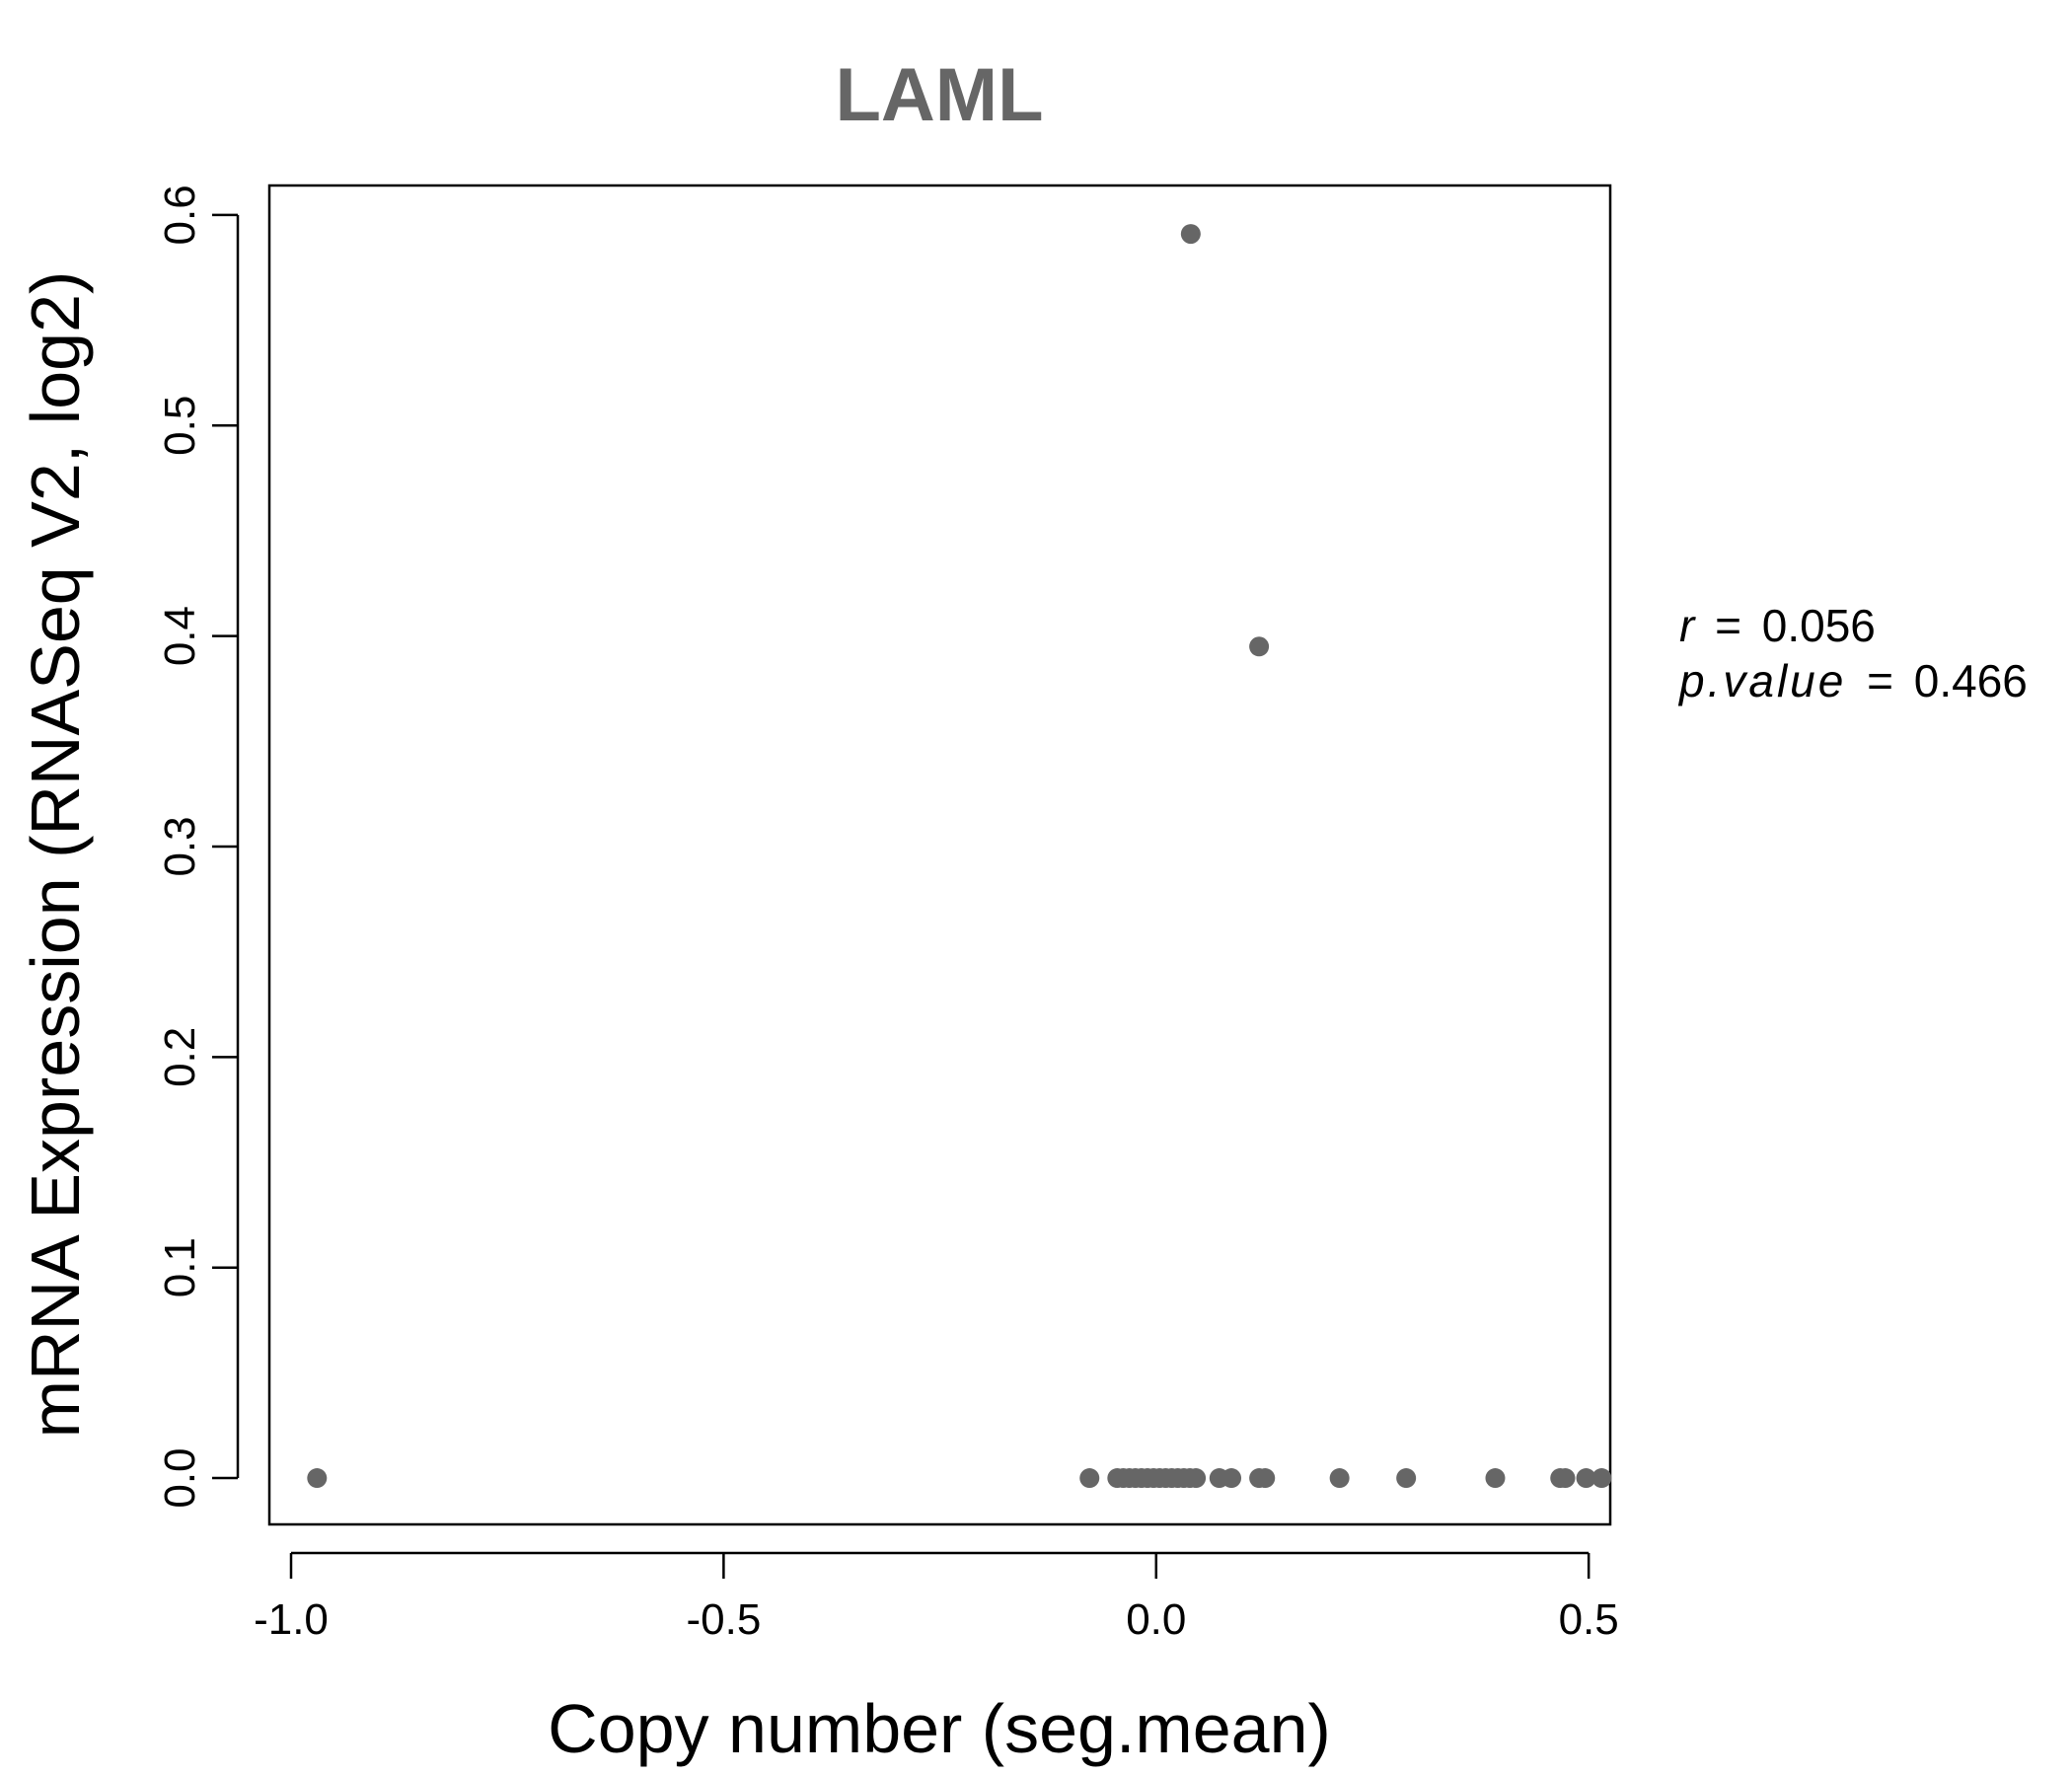  What do you see at coordinates (180, 1267) in the screenshot?
I see `y-tick-label: 0.1` at bounding box center [180, 1267].